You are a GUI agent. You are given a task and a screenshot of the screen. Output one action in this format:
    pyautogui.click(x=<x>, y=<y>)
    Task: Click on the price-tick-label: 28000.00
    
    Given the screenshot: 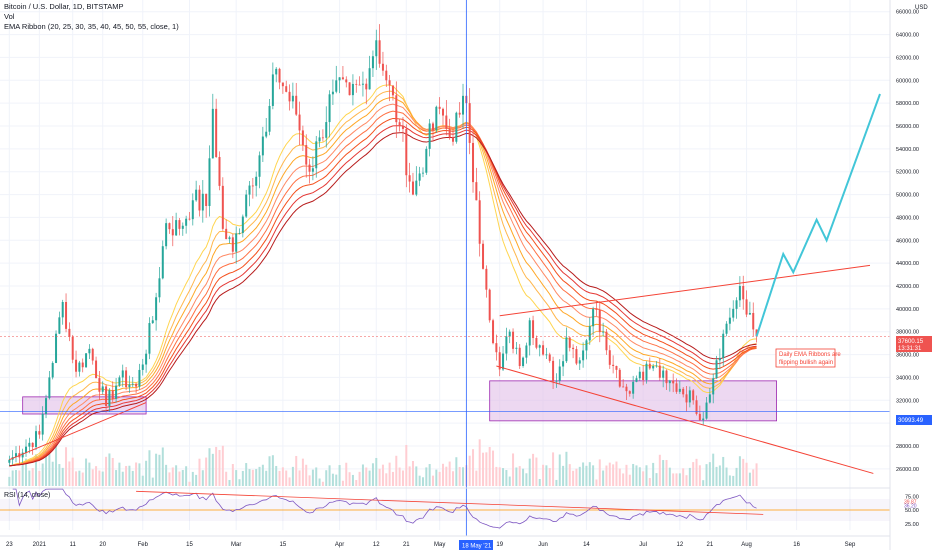 What is the action you would take?
    pyautogui.click(x=907, y=447)
    